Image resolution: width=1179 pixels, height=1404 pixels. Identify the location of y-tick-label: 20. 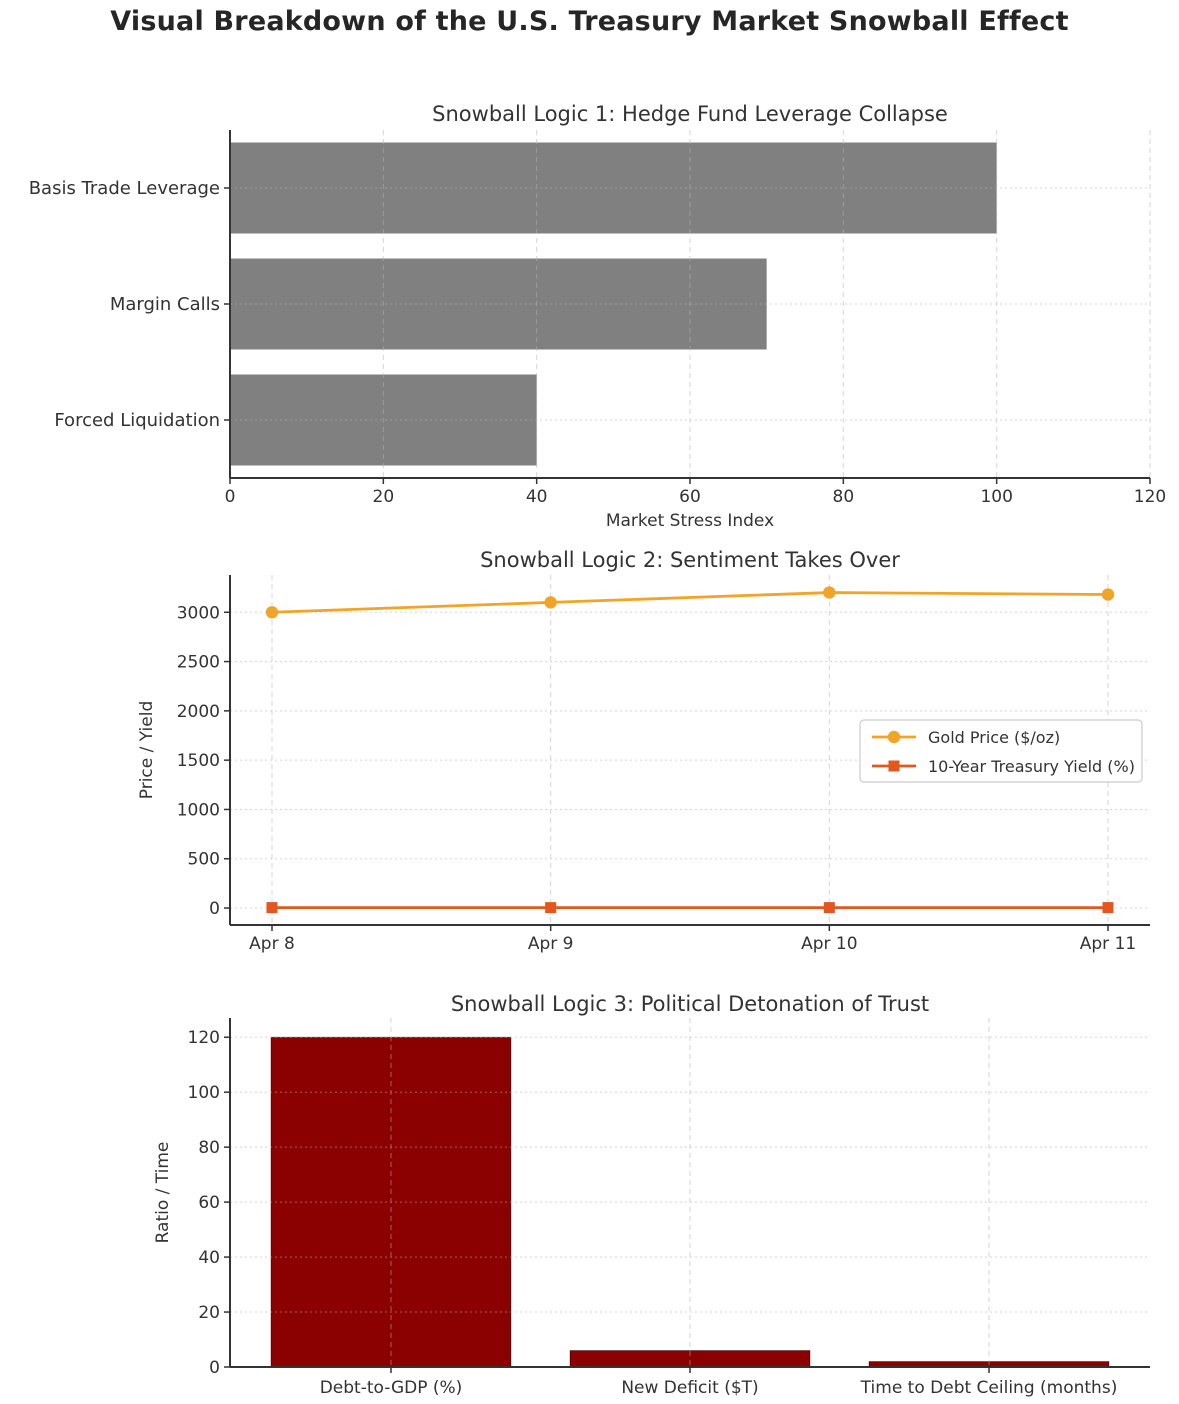
(209, 1313).